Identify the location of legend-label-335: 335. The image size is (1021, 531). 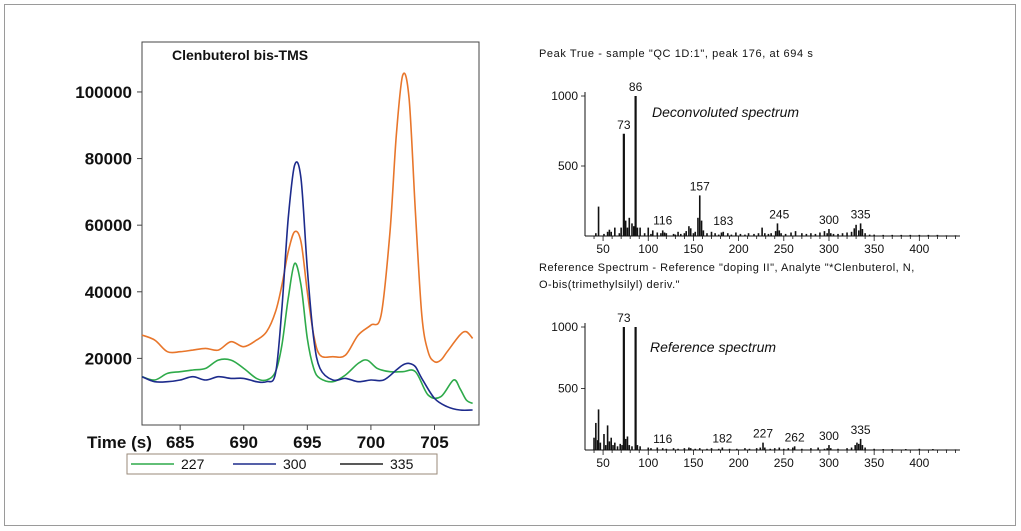
(402, 464).